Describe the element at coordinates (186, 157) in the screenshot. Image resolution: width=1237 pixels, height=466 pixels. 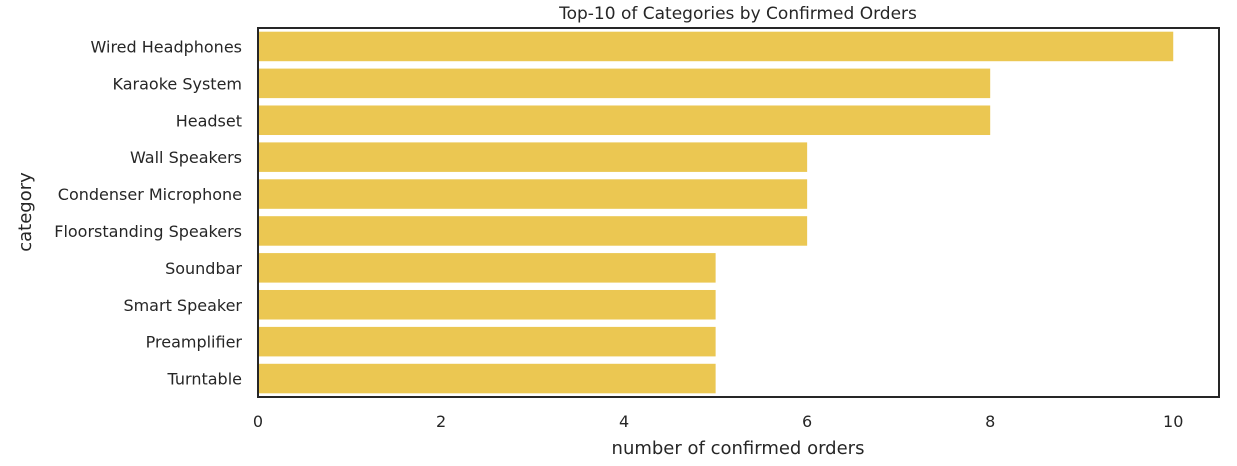
I see `y-tick-label: Wall Speakers` at that location.